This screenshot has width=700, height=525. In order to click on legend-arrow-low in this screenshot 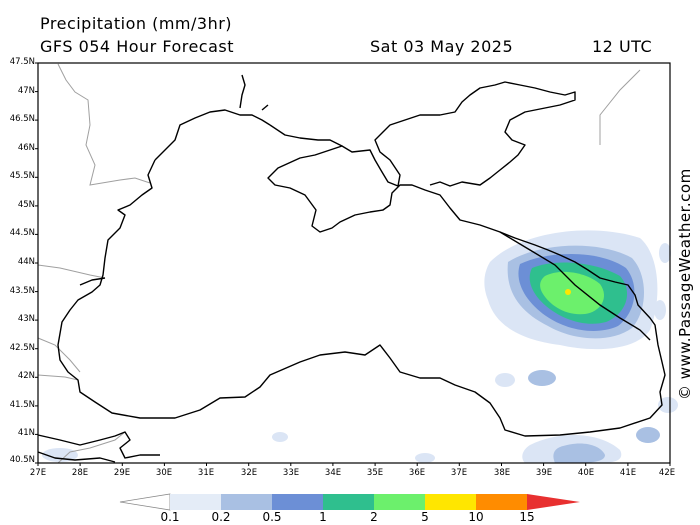, I will do `click(145, 502)`.